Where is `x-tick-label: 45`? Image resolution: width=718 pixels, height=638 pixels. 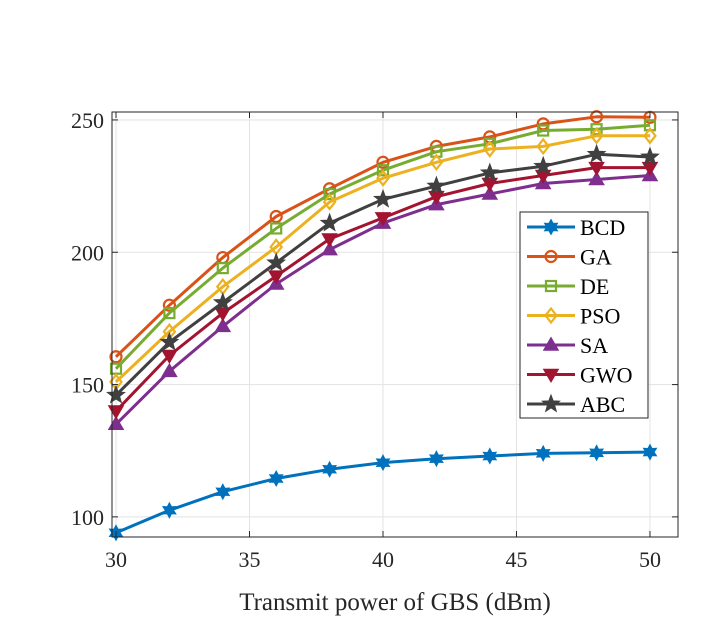 x-tick-label: 45 is located at coordinates (516, 559).